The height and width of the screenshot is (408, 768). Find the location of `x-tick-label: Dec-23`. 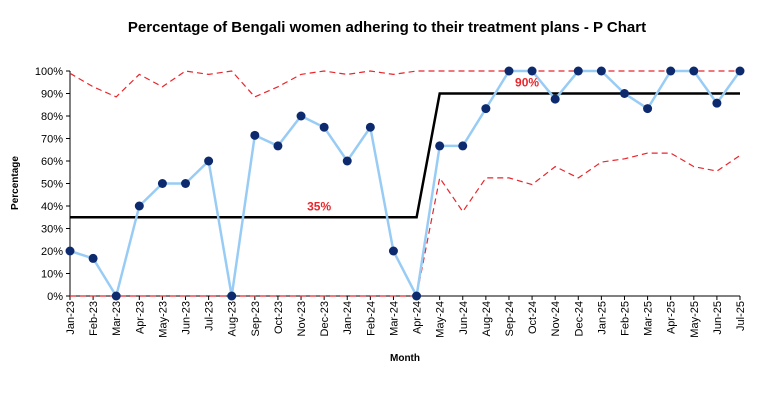

x-tick-label: Dec-23 is located at coordinates (325, 318).